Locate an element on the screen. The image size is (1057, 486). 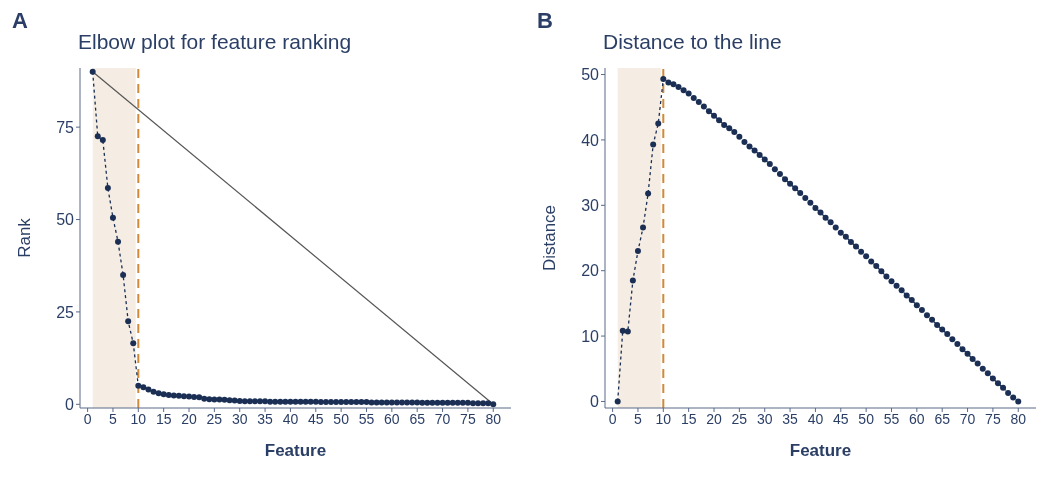
y-tick-label: 30 is located at coordinates (590, 205).